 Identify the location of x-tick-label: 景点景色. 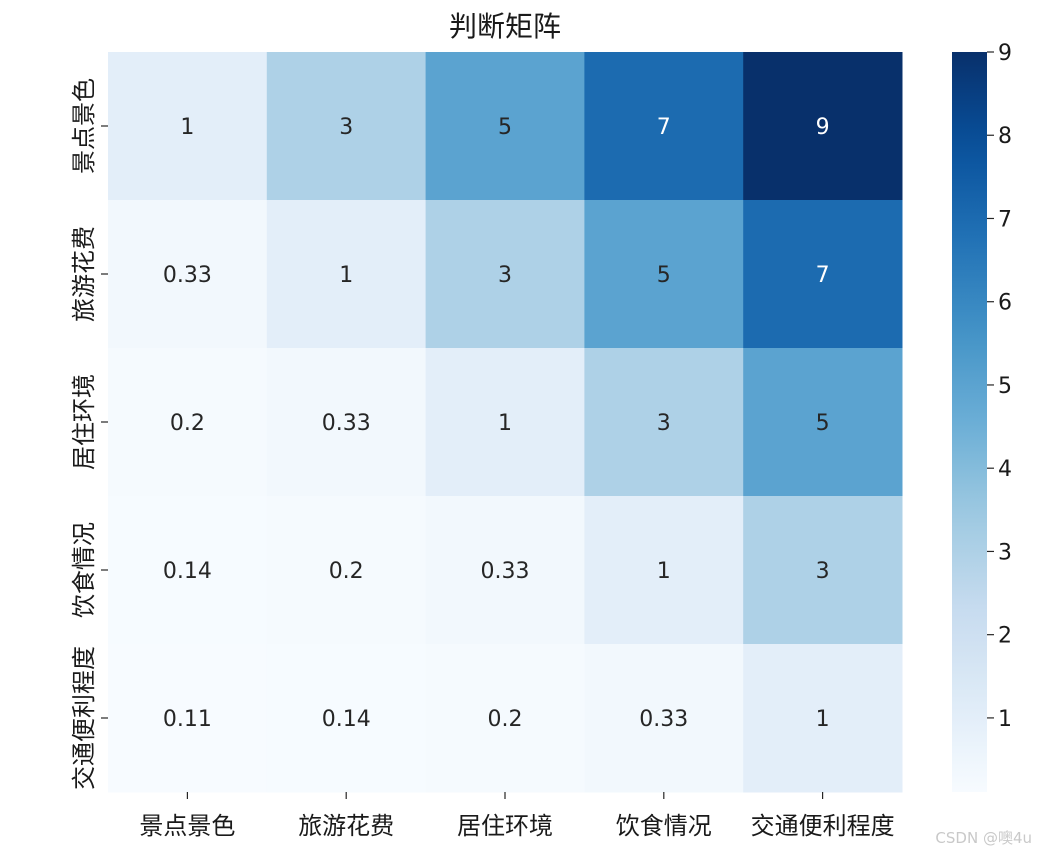
(187, 826).